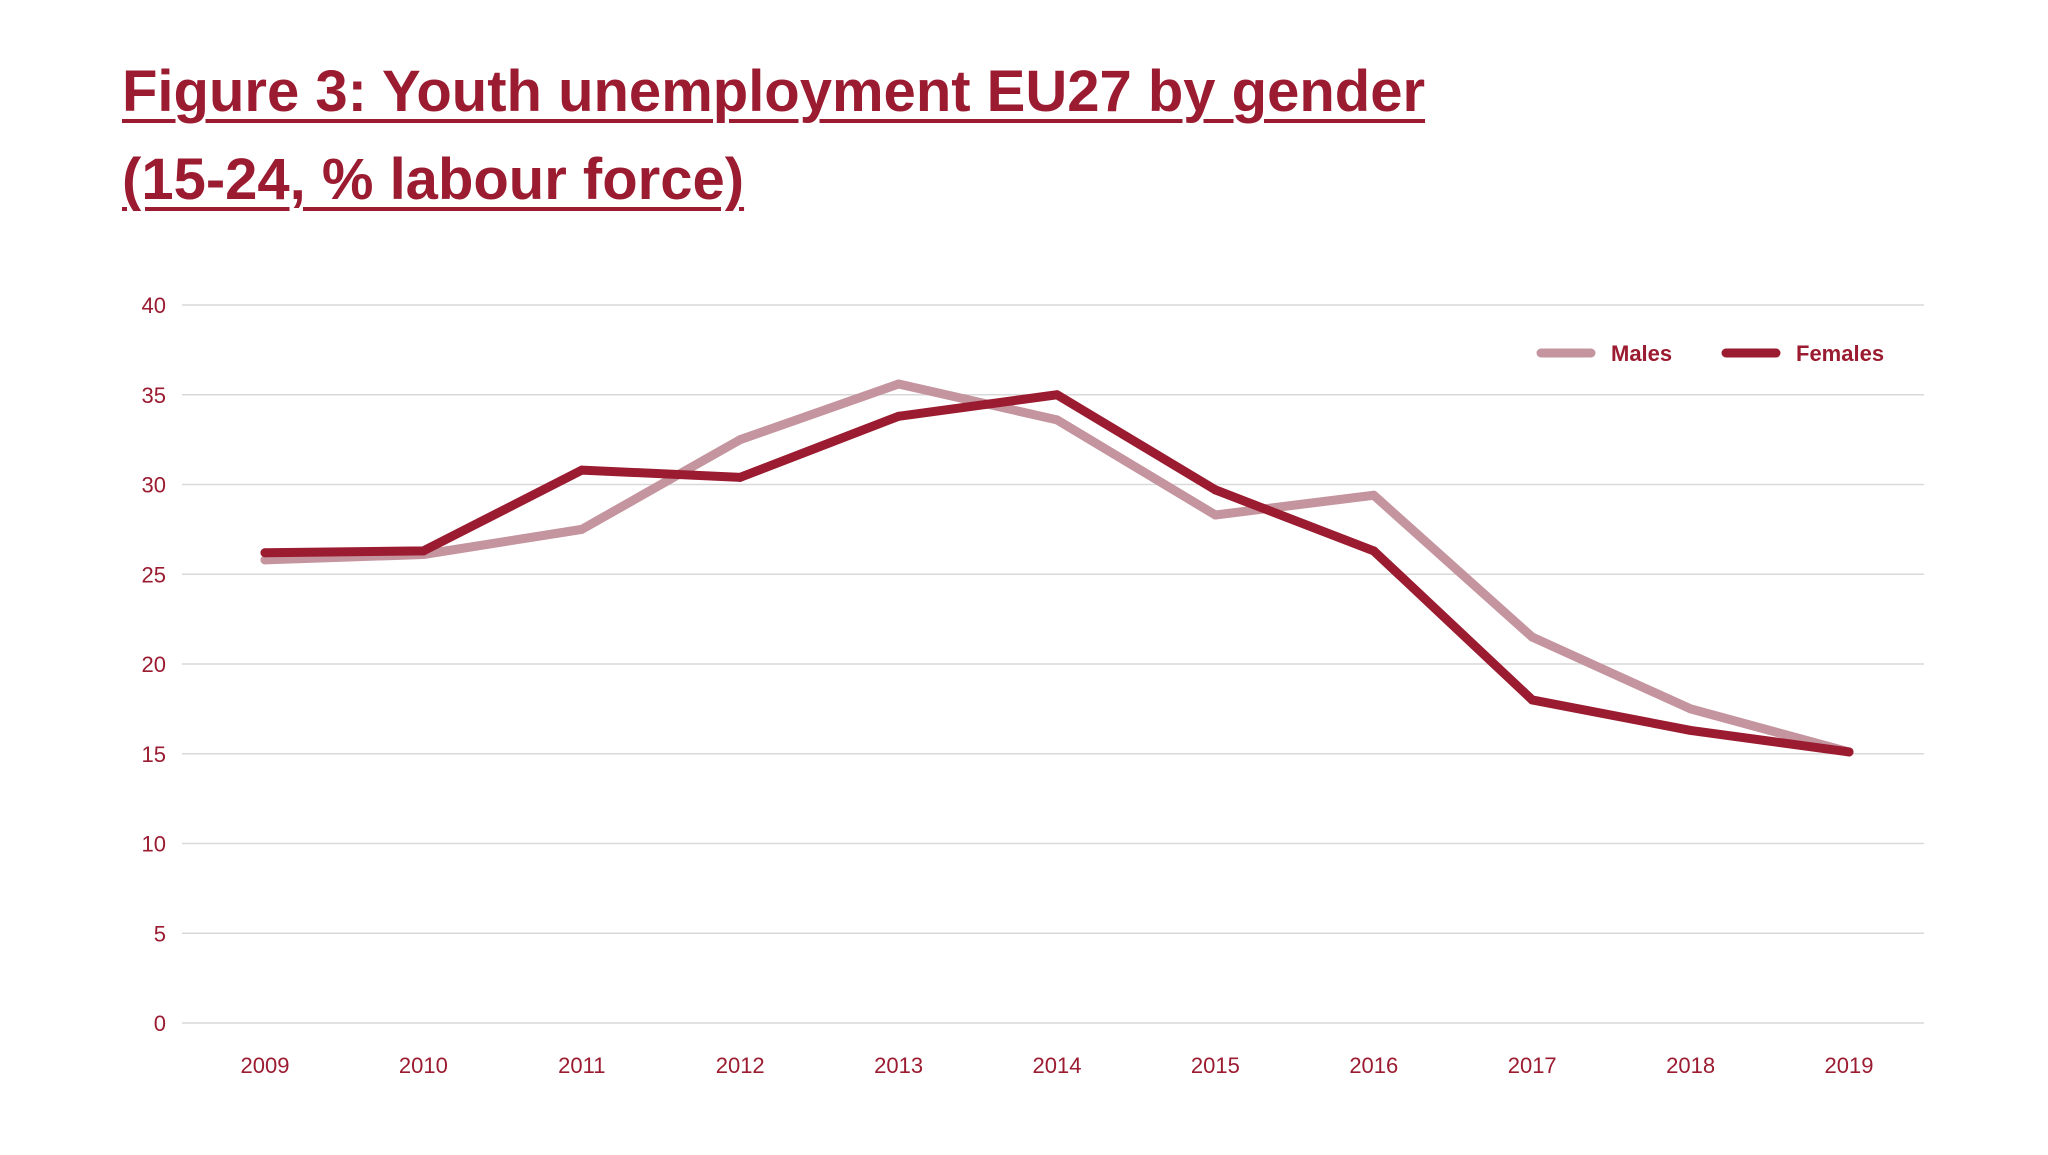  What do you see at coordinates (154, 305) in the screenshot?
I see `y-tick-label: 40` at bounding box center [154, 305].